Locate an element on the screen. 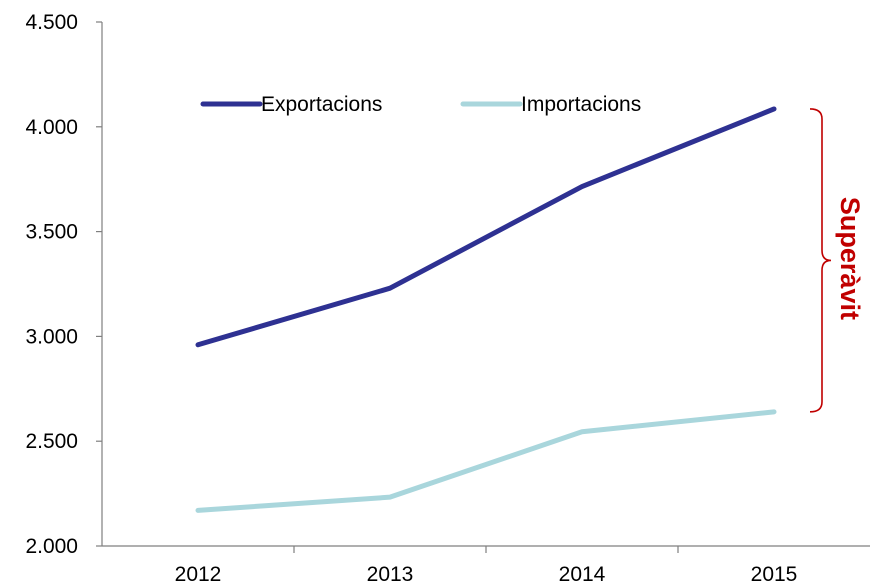  surplus-annotation: Superàvit is located at coordinates (837, 260).